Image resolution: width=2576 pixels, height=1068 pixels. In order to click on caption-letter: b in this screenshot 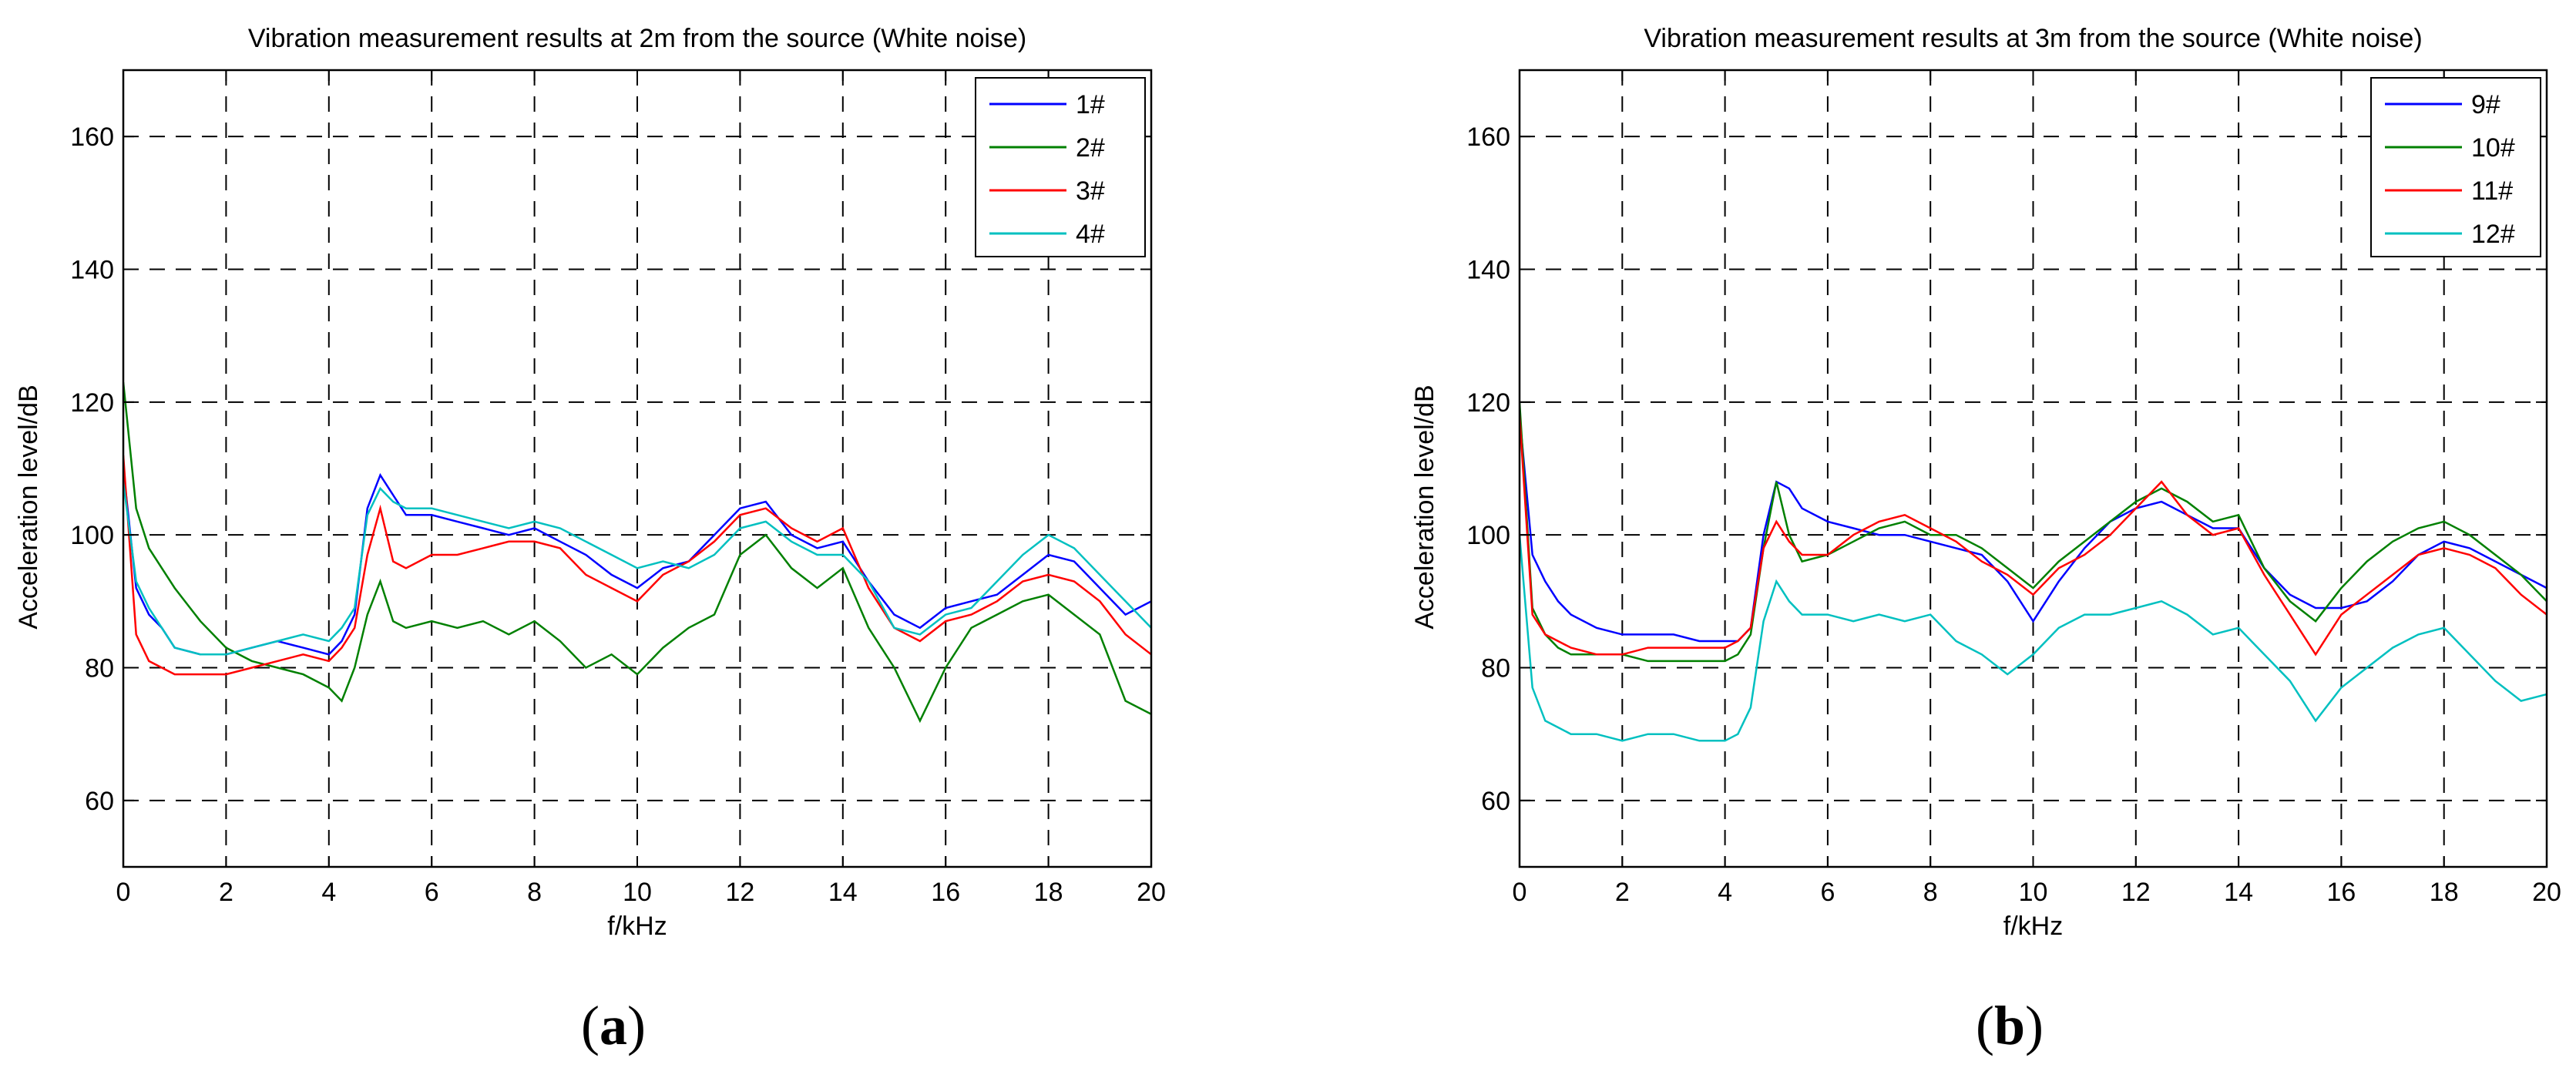, I will do `click(2009, 1025)`.